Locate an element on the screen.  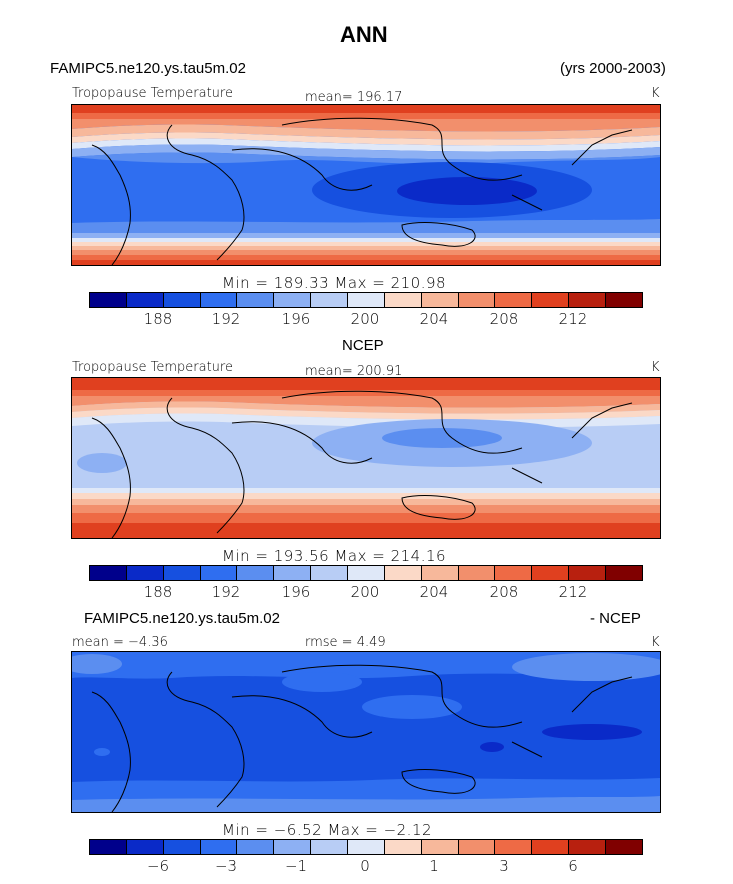
panel1-minmax: Min = 189.33 Max = 210.98 is located at coordinates (334, 283).